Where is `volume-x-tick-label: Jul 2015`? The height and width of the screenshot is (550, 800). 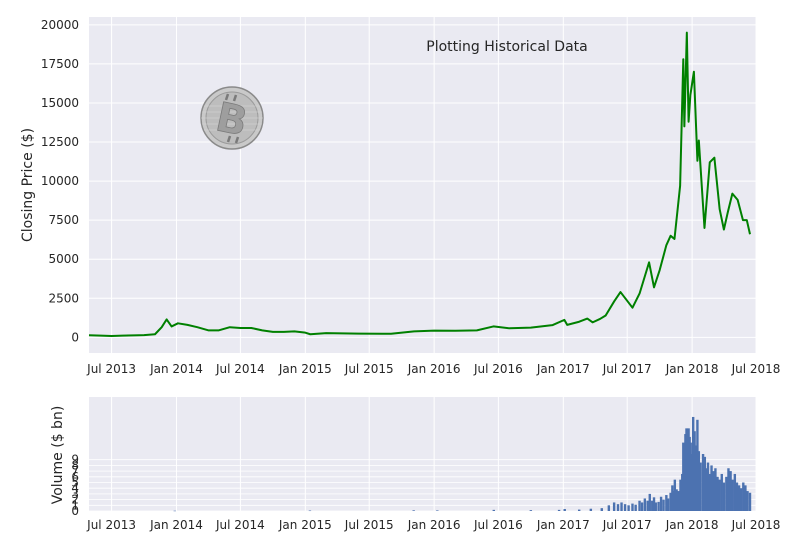
volume-x-tick-label: Jul 2015 is located at coordinates (369, 525).